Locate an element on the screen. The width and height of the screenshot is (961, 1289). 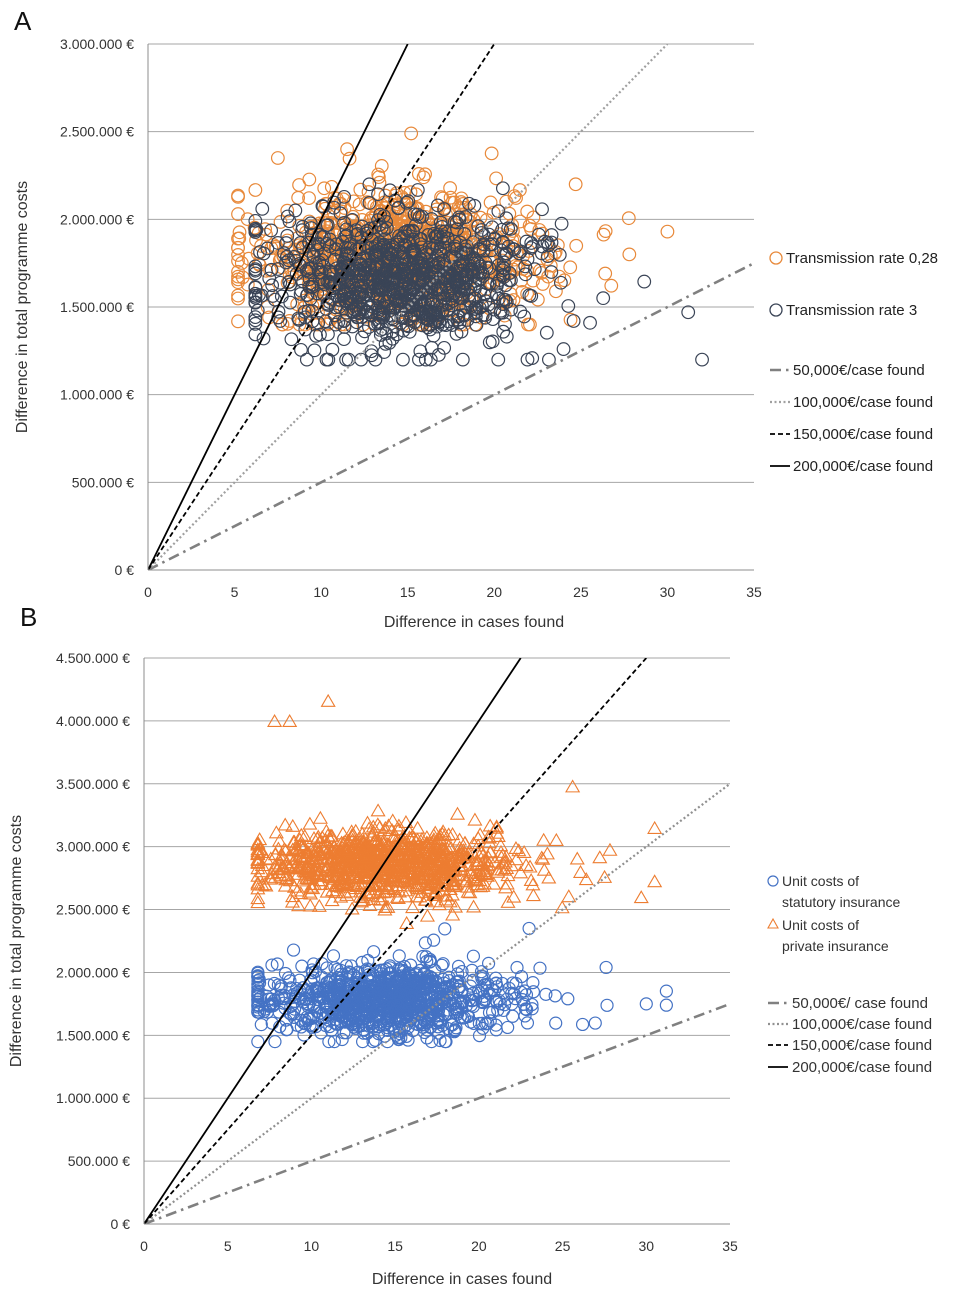
x-tick-label: 5 is located at coordinates (228, 1246).